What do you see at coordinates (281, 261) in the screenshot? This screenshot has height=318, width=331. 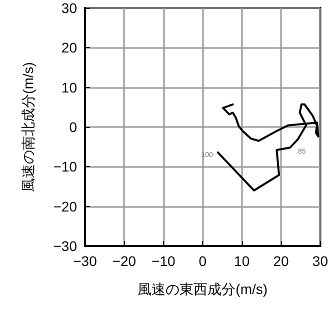 I see `x-tick-label: 20` at bounding box center [281, 261].